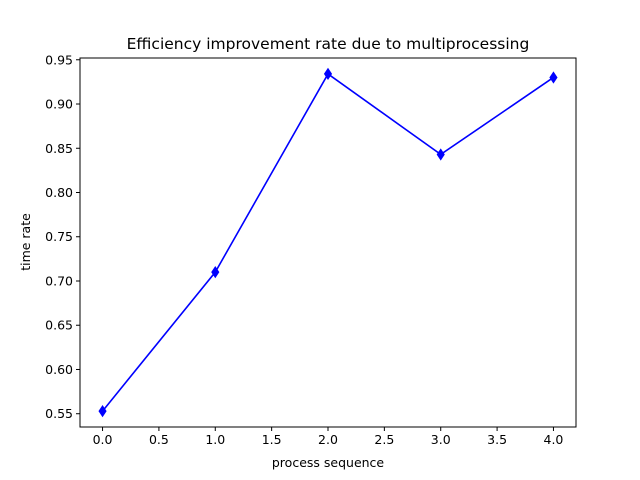 This screenshot has width=640, height=480. Describe the element at coordinates (554, 439) in the screenshot. I see `x-tick-label: 4.0` at that location.